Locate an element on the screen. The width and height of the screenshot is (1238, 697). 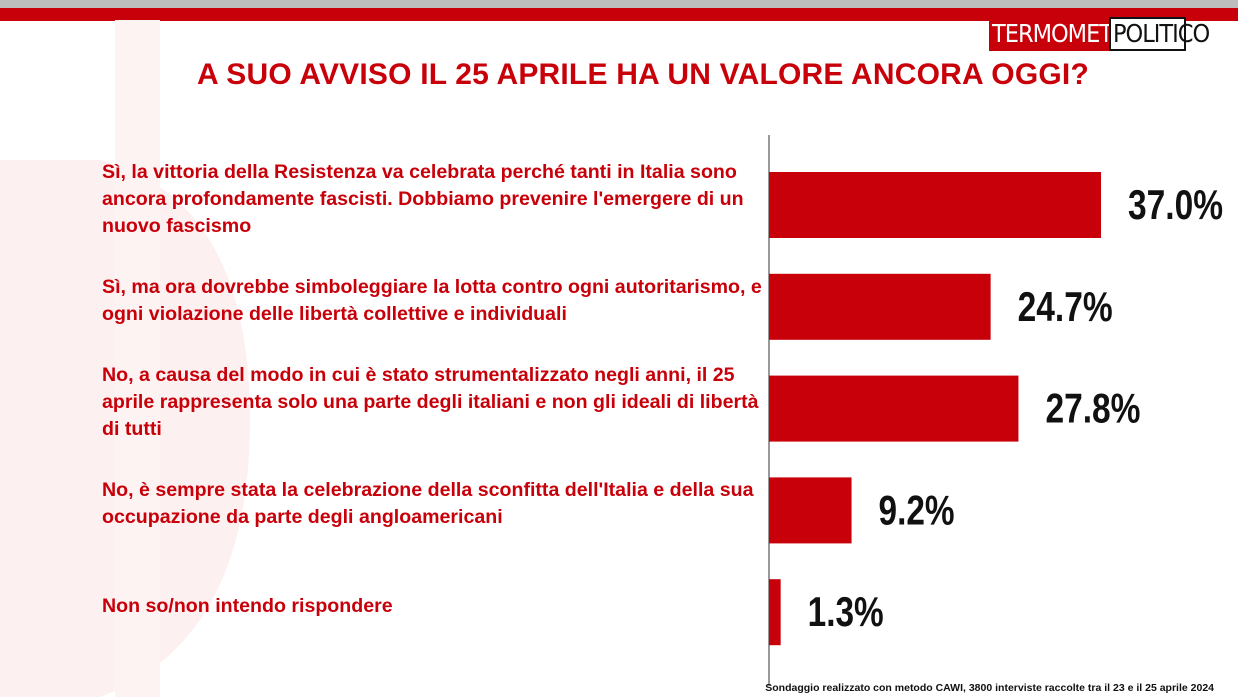
value-label: 37.0% is located at coordinates (1175, 204).